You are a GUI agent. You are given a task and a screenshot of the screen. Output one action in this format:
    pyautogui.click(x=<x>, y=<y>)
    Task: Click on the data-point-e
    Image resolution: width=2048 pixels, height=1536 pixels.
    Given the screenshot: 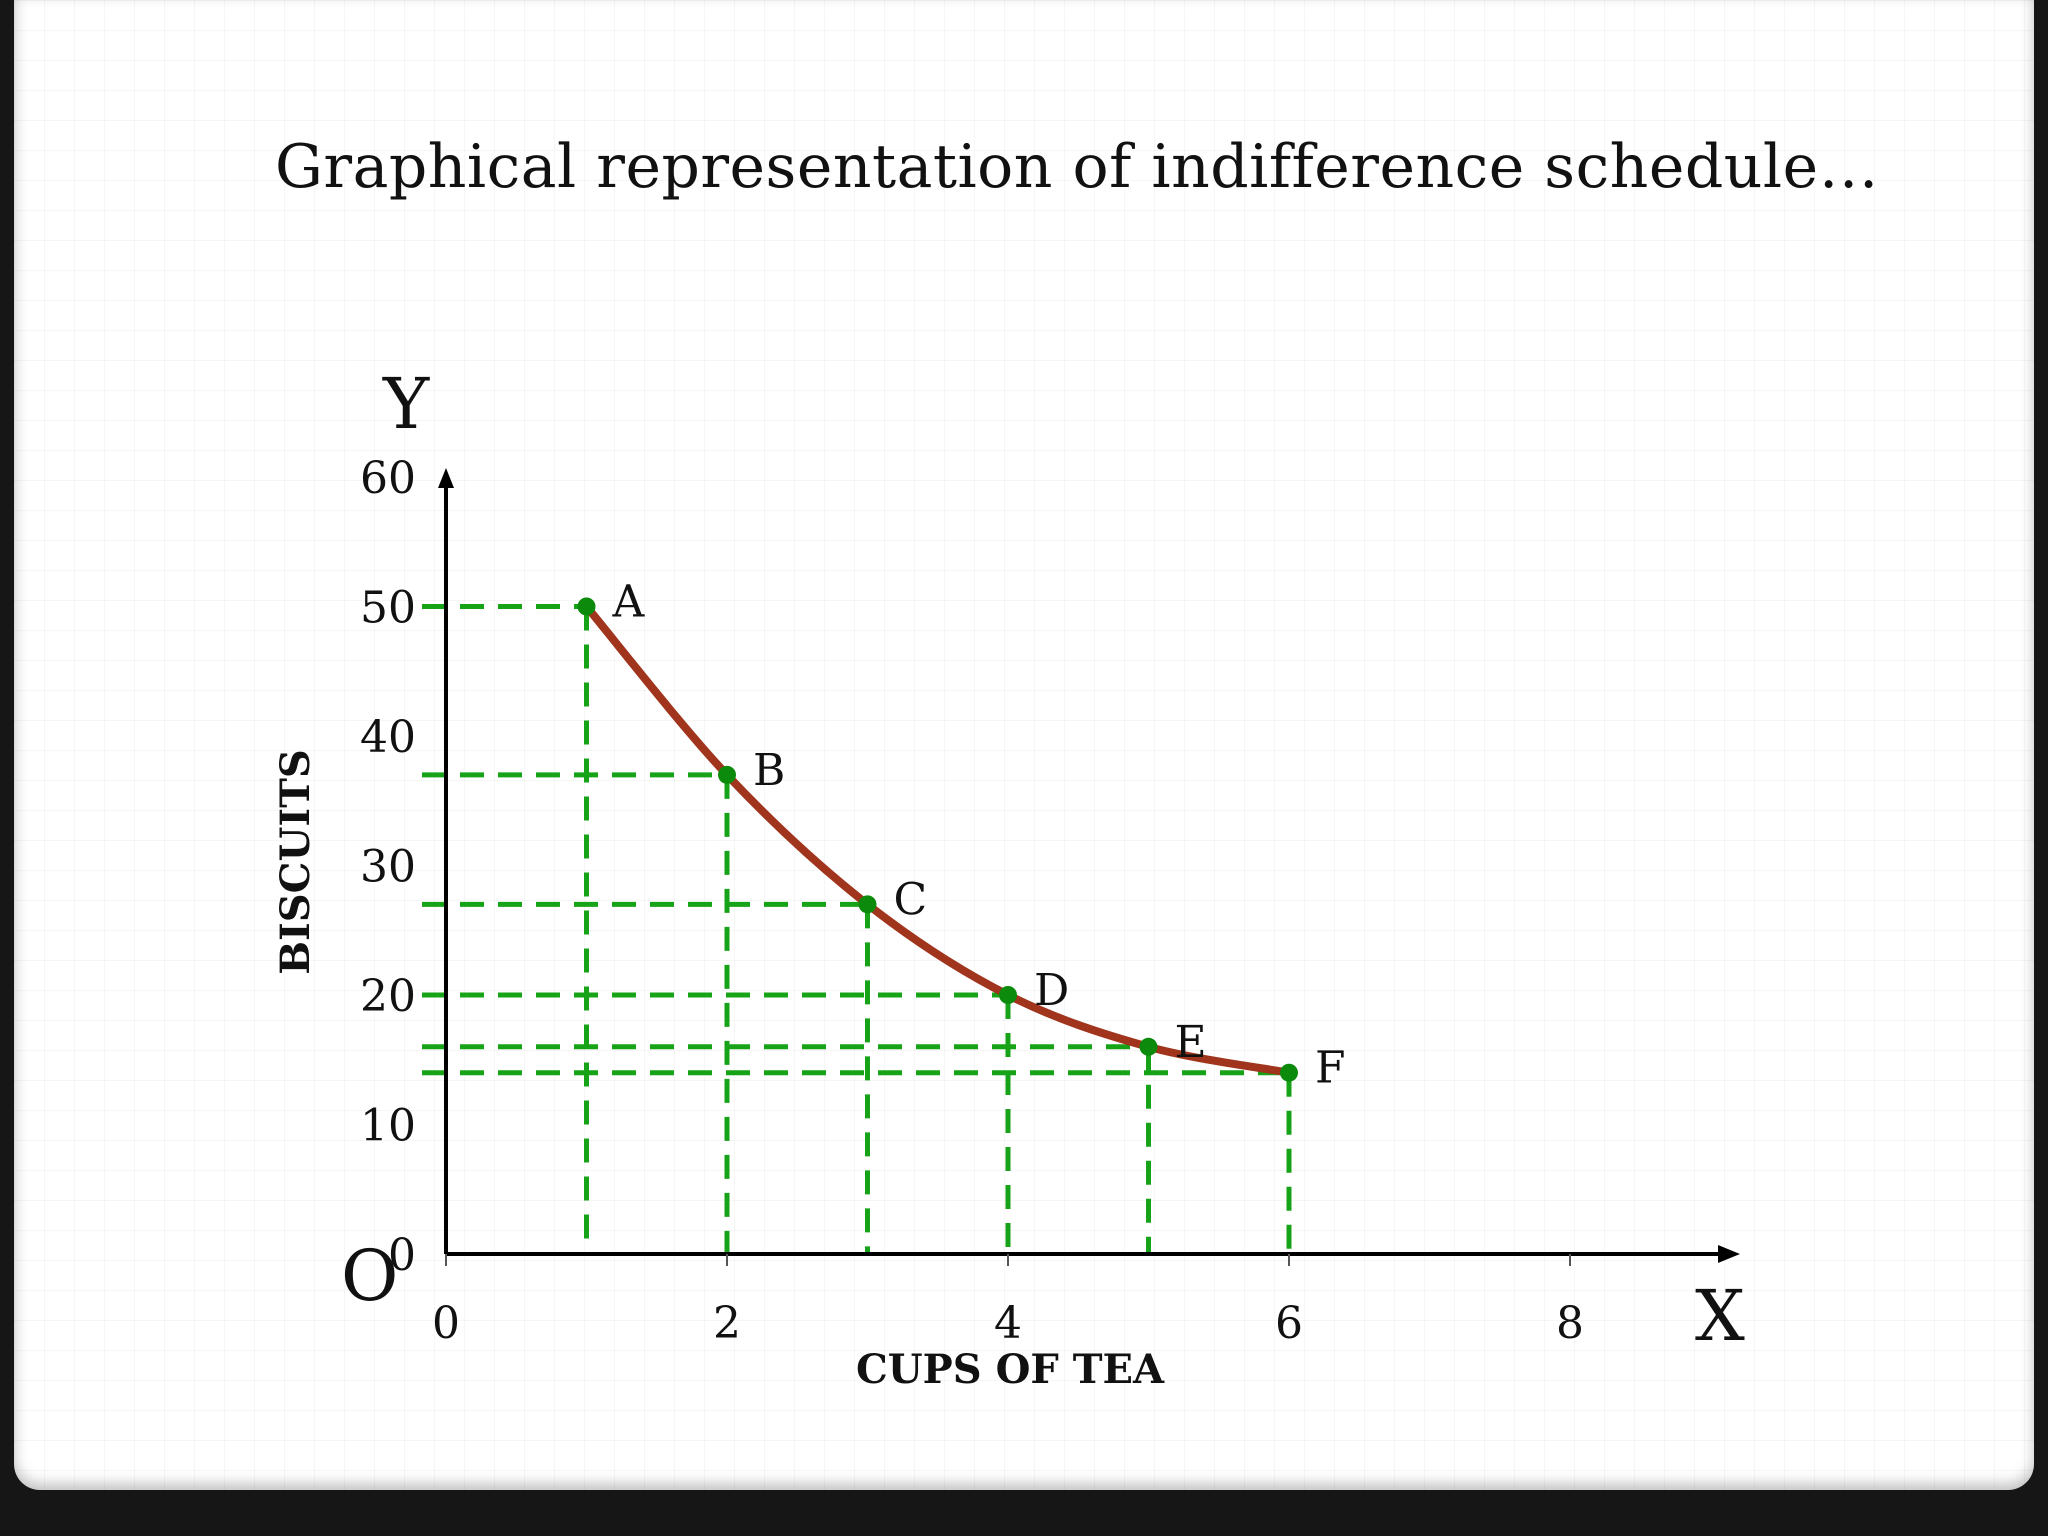 What is the action you would take?
    pyautogui.click(x=1148, y=1046)
    